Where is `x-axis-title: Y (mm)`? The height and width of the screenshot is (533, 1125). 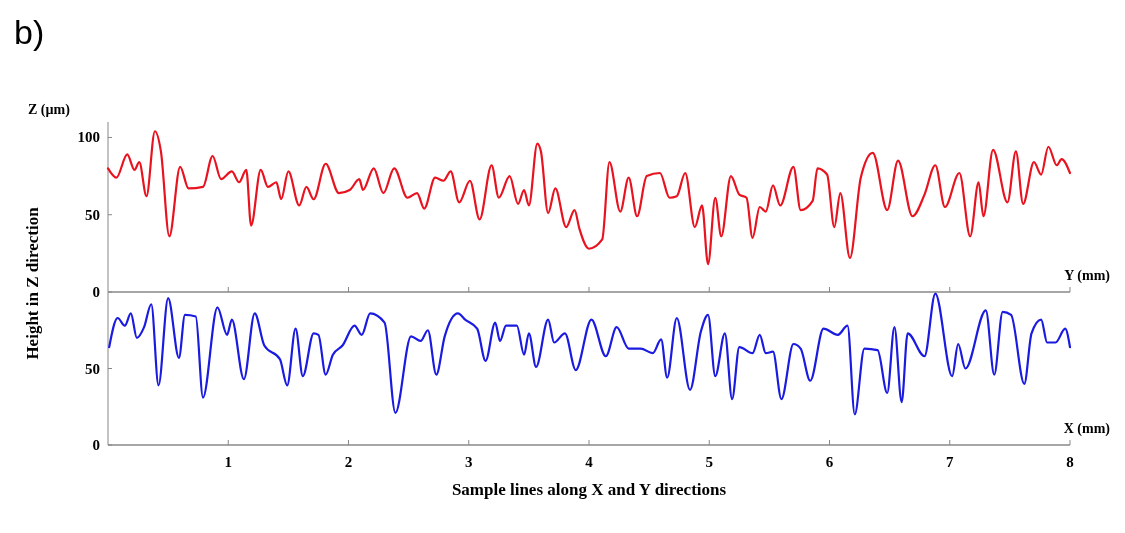
x-axis-title: Y (mm) is located at coordinates (1087, 276).